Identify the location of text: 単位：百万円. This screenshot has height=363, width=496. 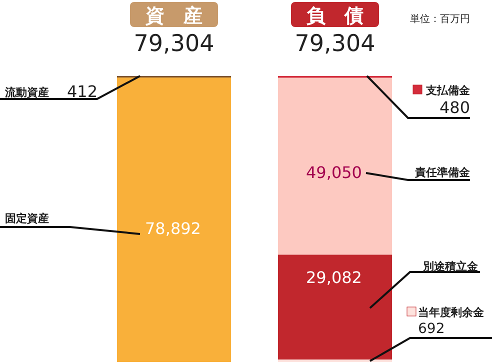
(440, 19).